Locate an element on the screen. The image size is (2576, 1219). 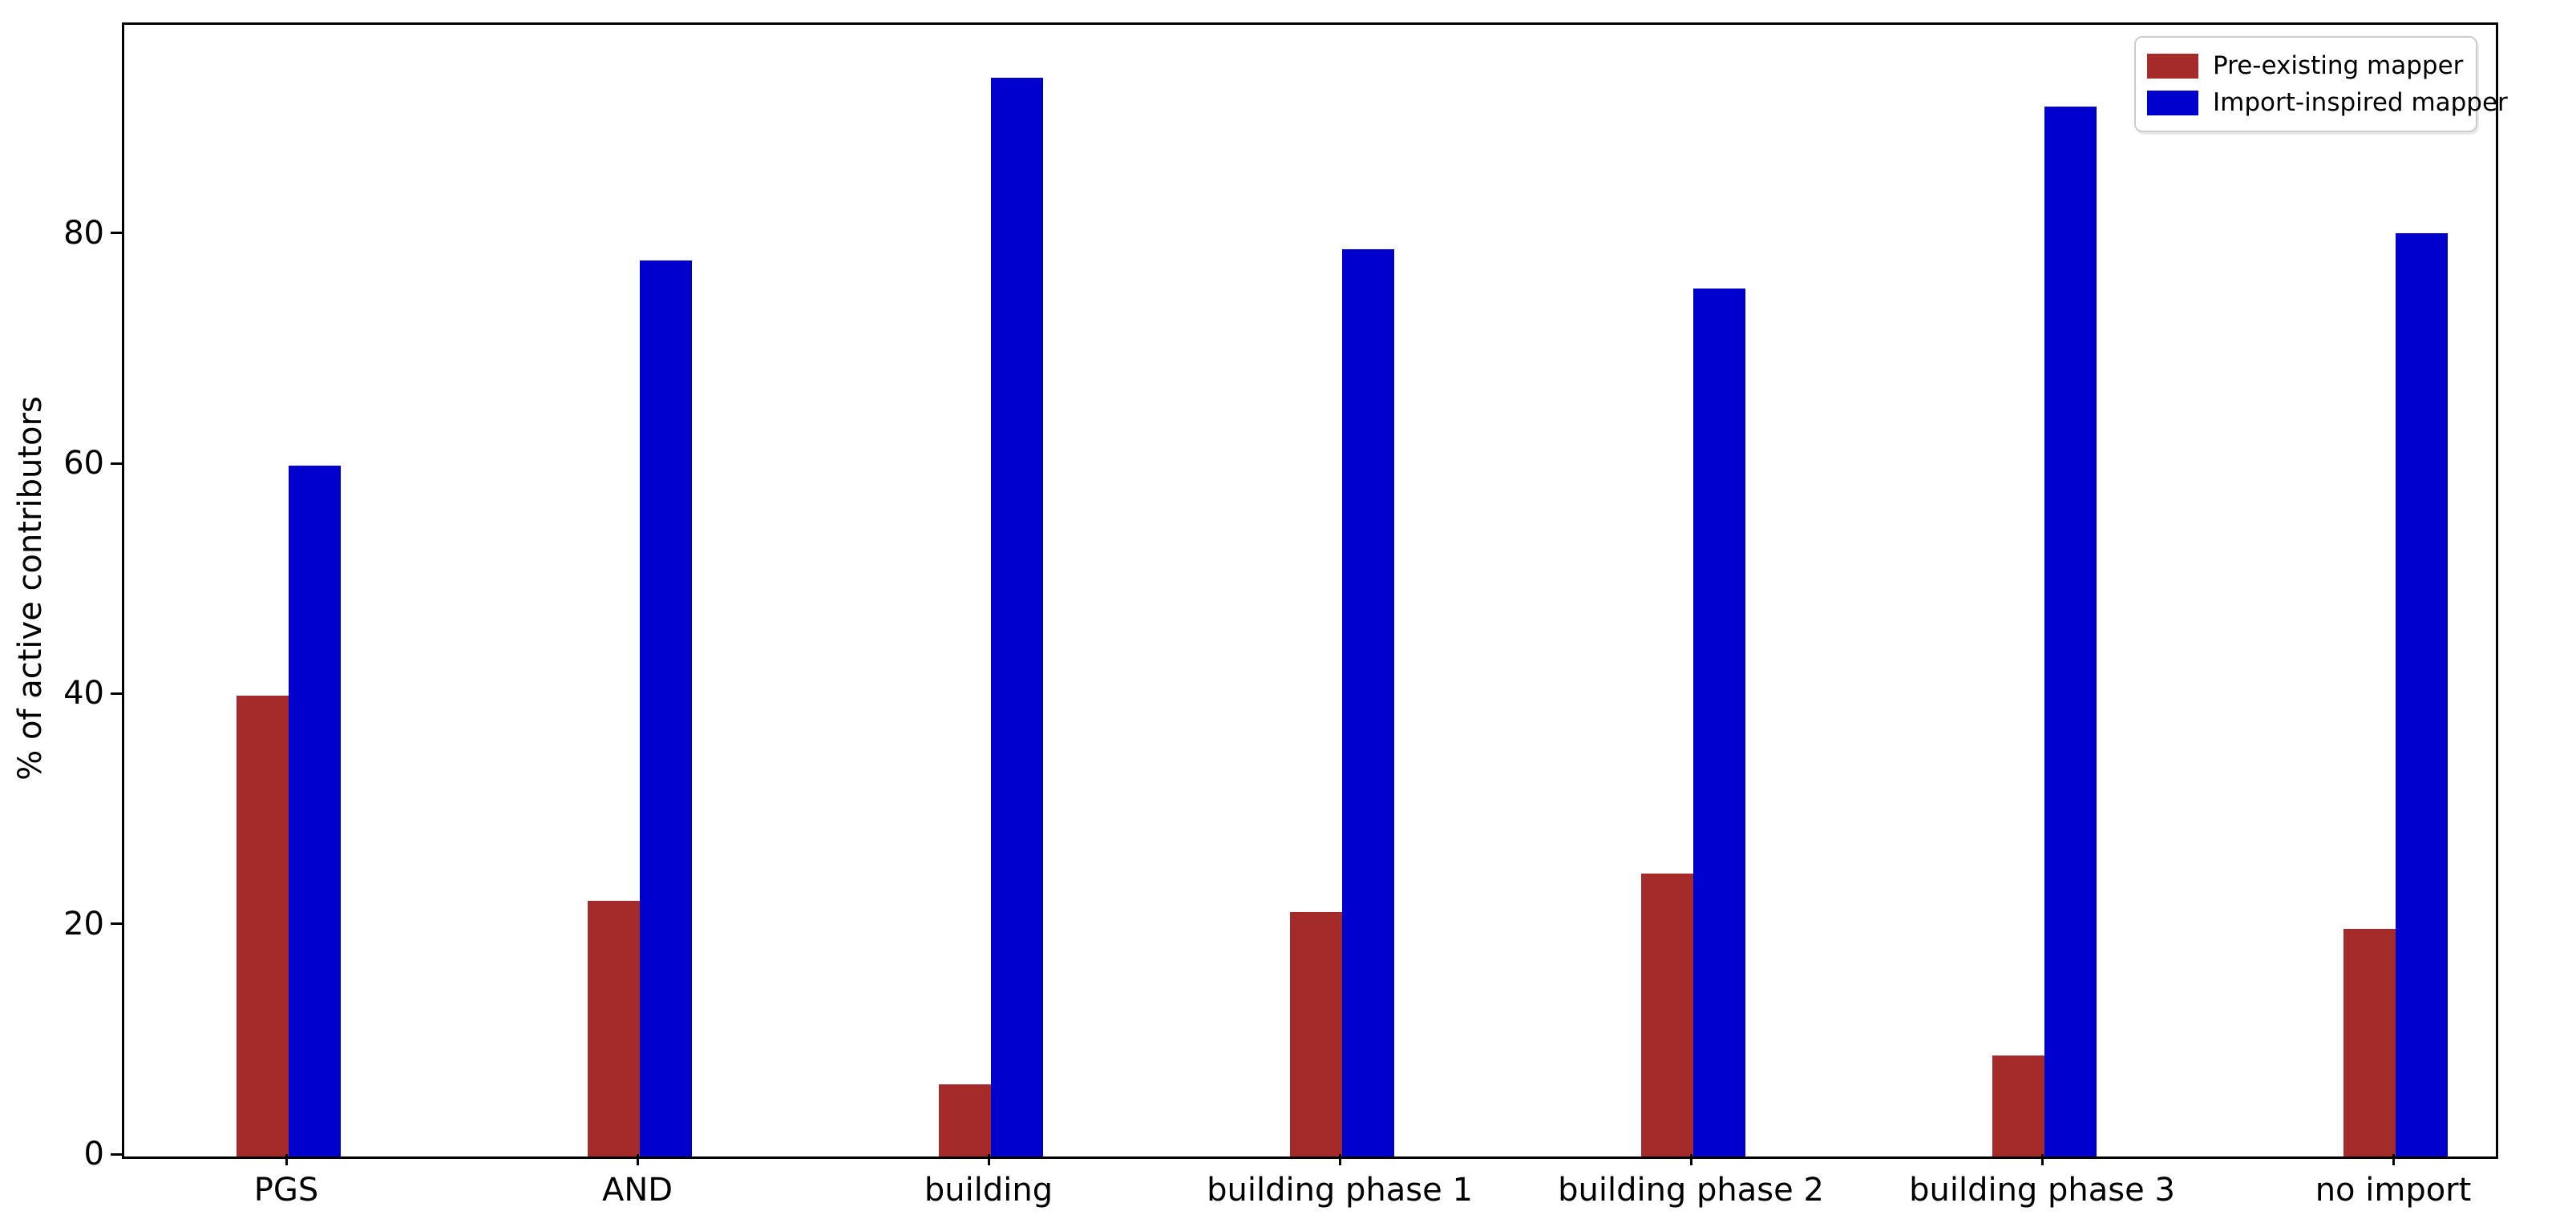
x-tick-label: building phase 2 is located at coordinates (1691, 1190).